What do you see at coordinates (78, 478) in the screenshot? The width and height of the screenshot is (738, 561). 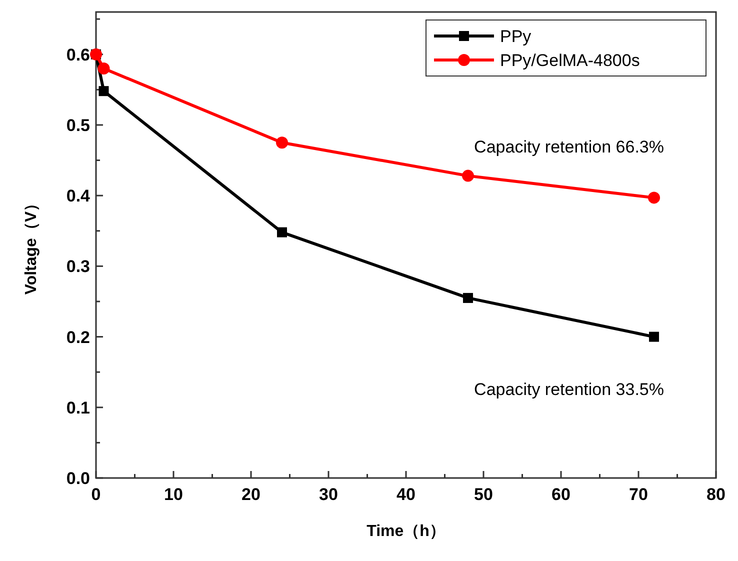 I see `y-tick-label: 0.0` at bounding box center [78, 478].